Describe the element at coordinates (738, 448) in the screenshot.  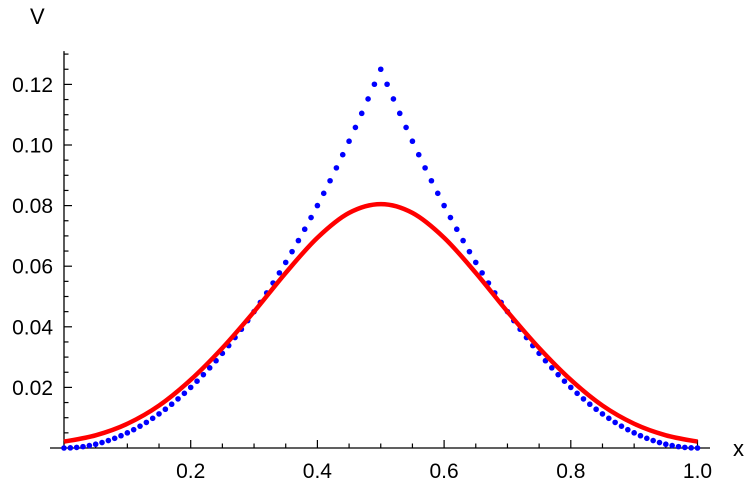
I see `x-axis-label: x` at that location.